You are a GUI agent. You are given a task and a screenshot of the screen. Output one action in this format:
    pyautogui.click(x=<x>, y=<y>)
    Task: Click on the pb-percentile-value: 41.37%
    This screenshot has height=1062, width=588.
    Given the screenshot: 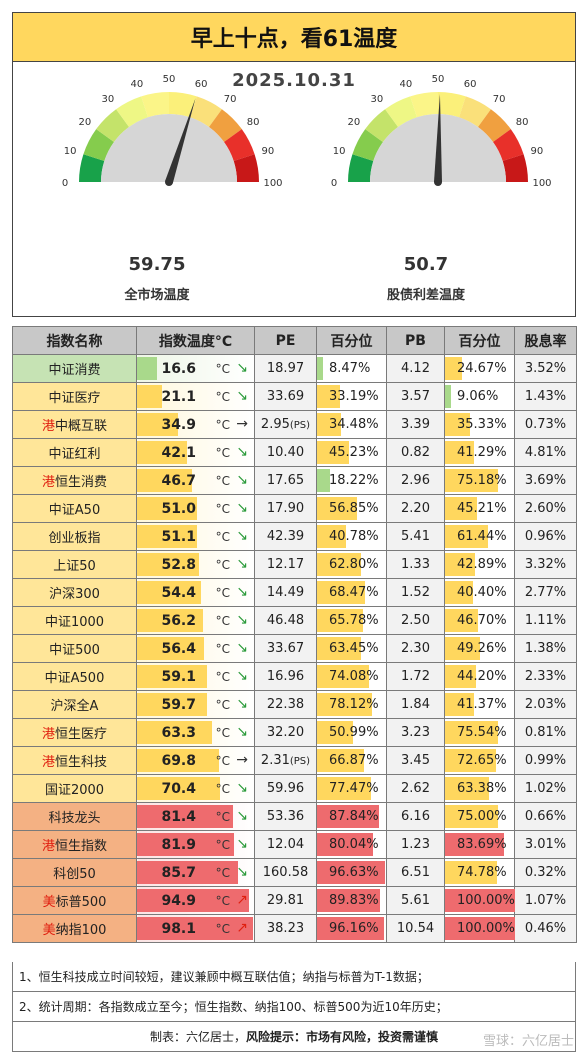 What is the action you would take?
    pyautogui.click(x=482, y=704)
    